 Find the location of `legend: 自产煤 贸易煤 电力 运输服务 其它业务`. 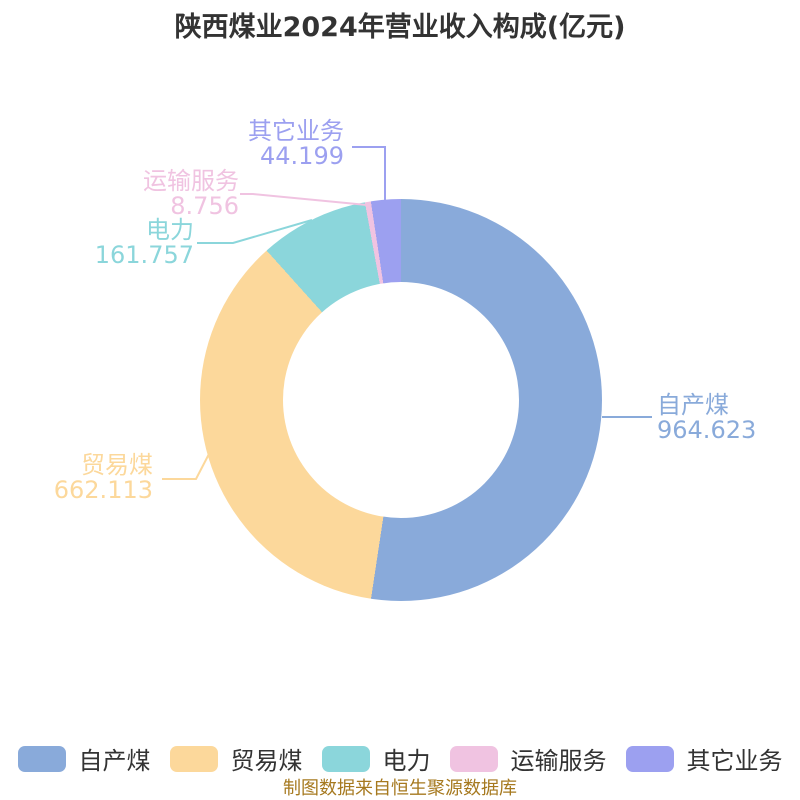

legend: 自产煤 贸易煤 电力 运输服务 其它业务 is located at coordinates (400, 758).